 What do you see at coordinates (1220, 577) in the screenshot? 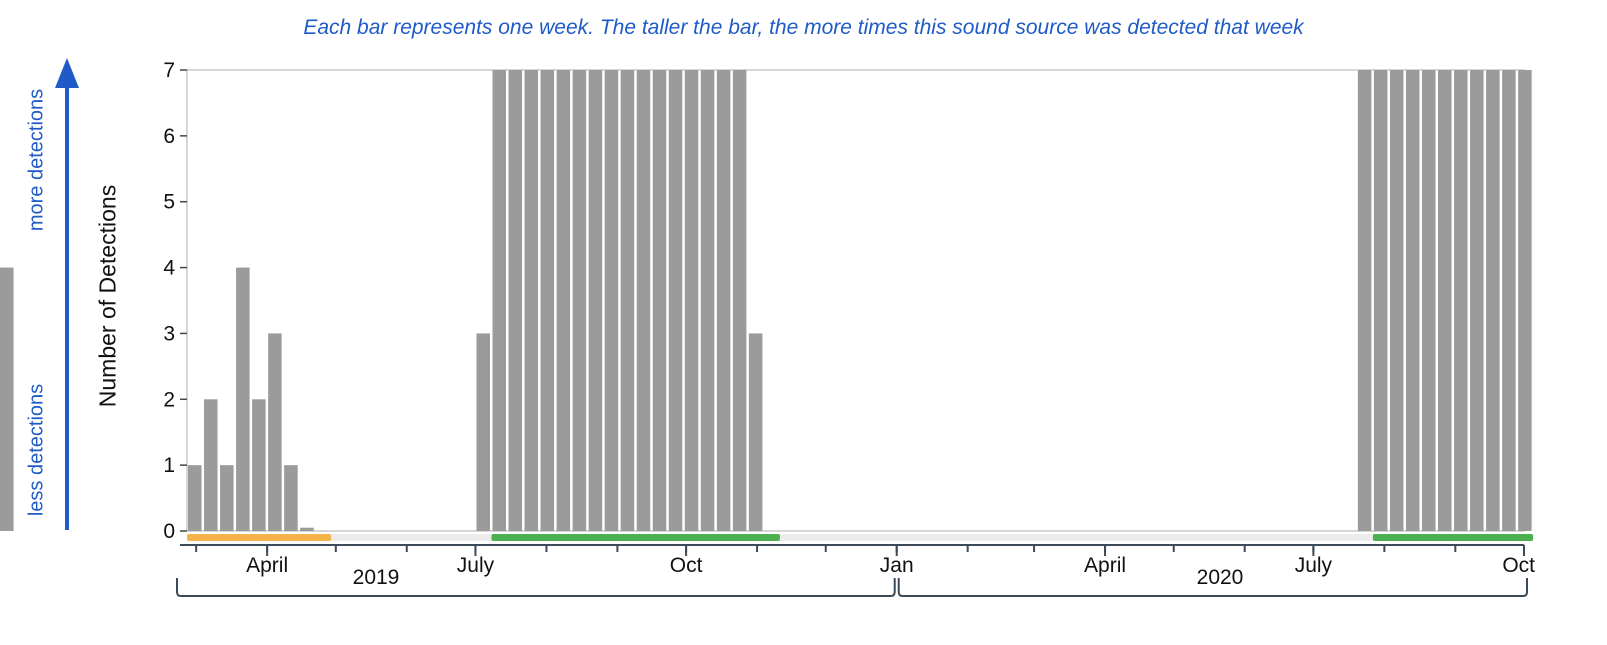
I see `year-label: 2020` at bounding box center [1220, 577].